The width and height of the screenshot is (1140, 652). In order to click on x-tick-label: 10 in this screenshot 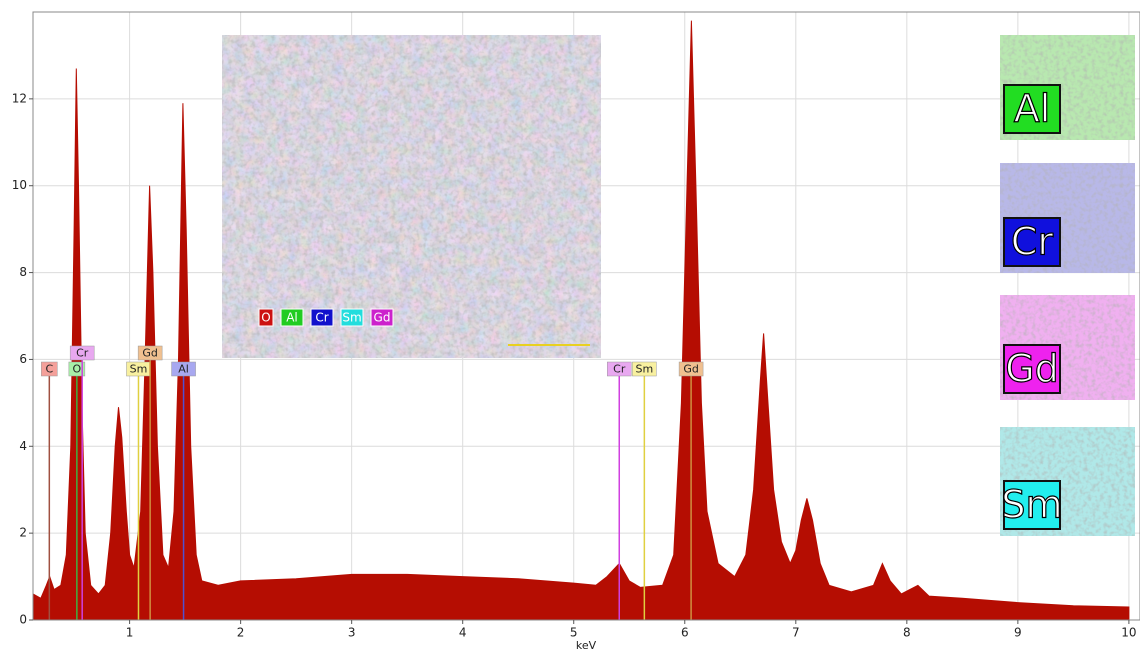, I will do `click(1128, 633)`.